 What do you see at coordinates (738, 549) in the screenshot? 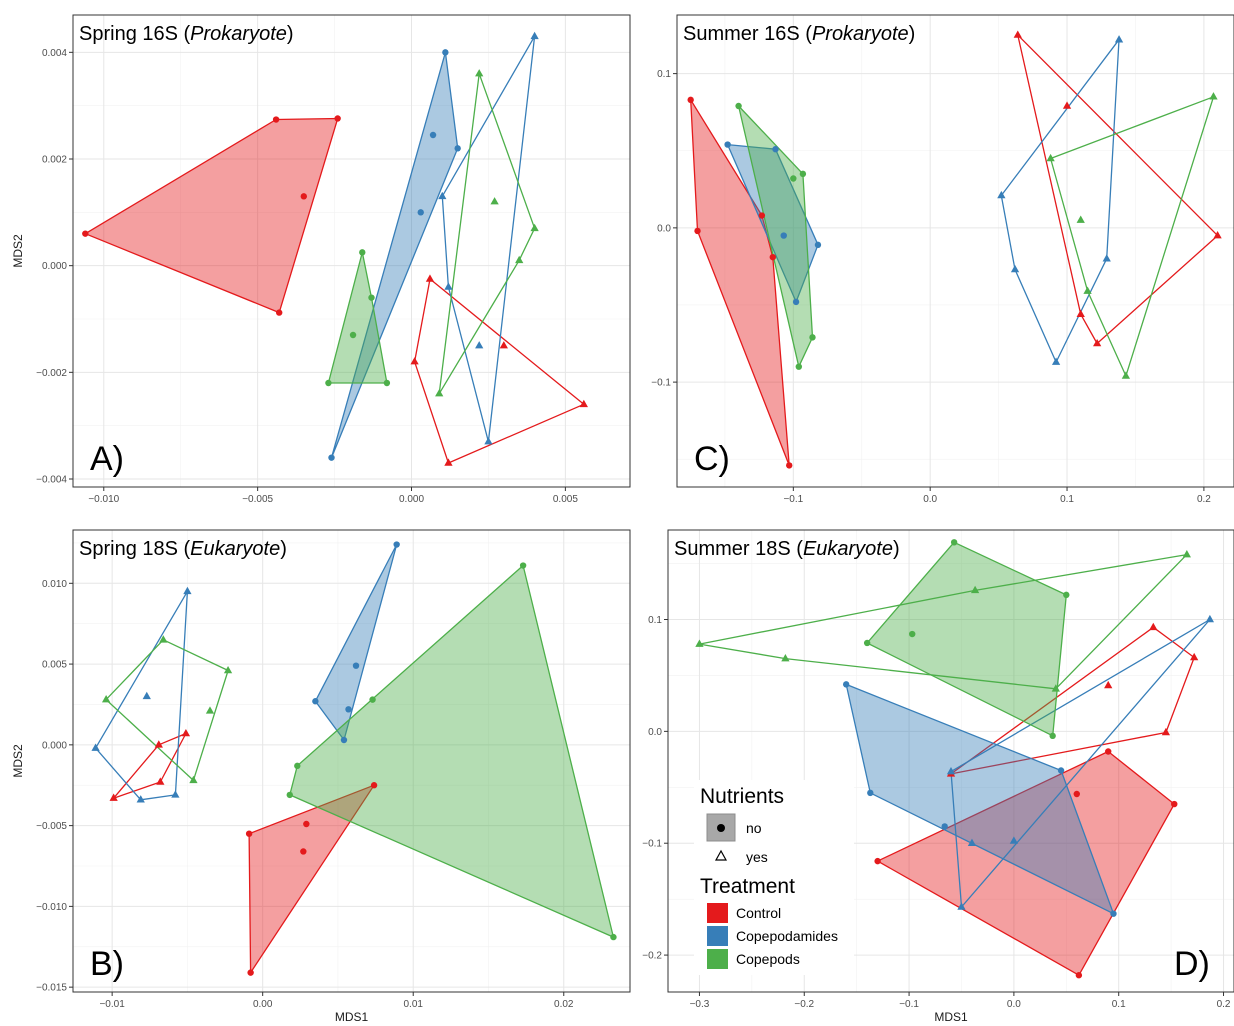
I see `panel-title-prefix: Summer 18S (` at bounding box center [738, 549].